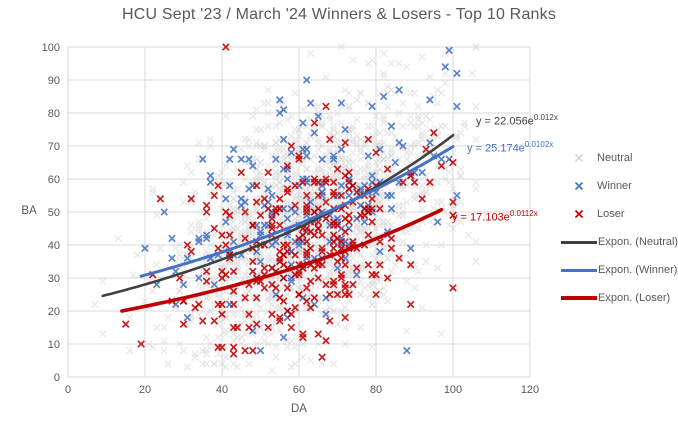  What do you see at coordinates (579, 298) in the screenshot?
I see `legend-line-swatch` at bounding box center [579, 298].